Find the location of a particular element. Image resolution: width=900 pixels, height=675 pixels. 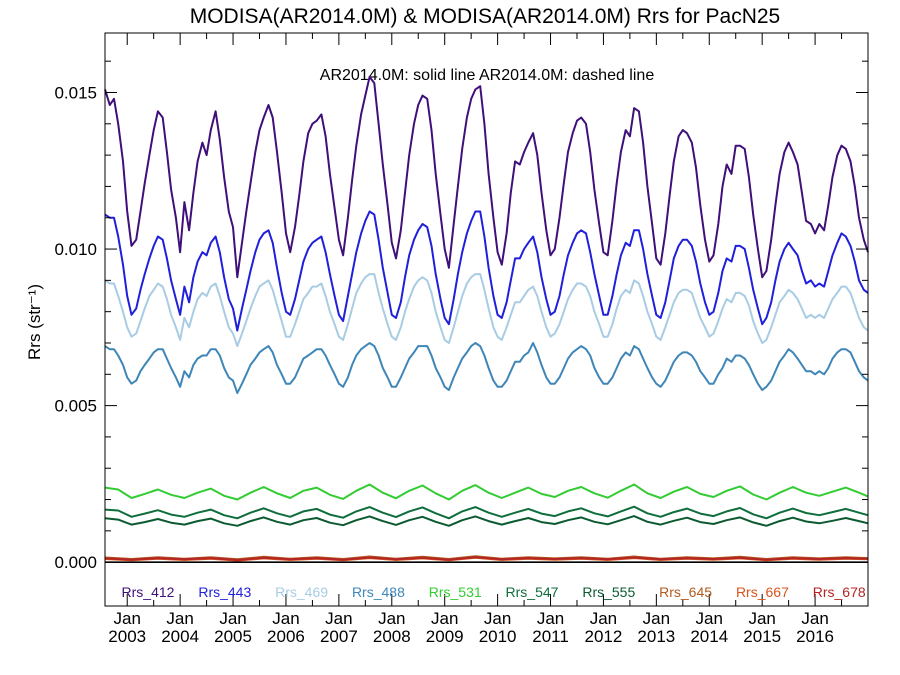

legend-entry-rrs-547: Rrs_547 is located at coordinates (532, 592).